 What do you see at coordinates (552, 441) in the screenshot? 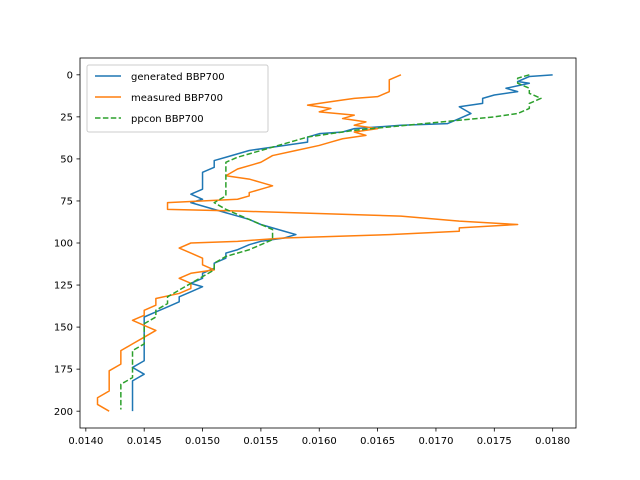
I see `x-tick-label: 0.0180` at bounding box center [552, 441].